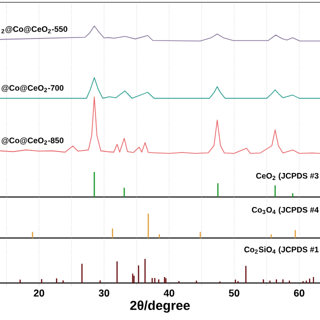 The width and height of the screenshot is (320, 320). I want to click on series-label: $_{2}$@Co@CeO$_{2}$-550, so click(34, 30).